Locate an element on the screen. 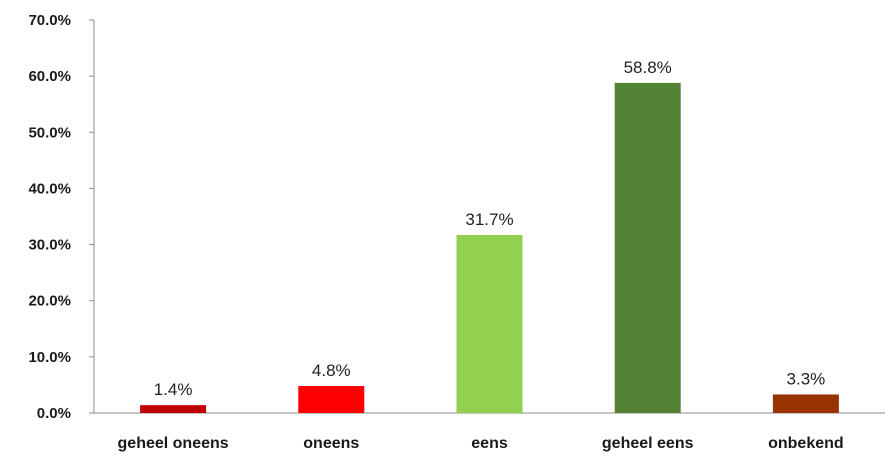 The height and width of the screenshot is (457, 895). x-category-label: eens is located at coordinates (489, 443).